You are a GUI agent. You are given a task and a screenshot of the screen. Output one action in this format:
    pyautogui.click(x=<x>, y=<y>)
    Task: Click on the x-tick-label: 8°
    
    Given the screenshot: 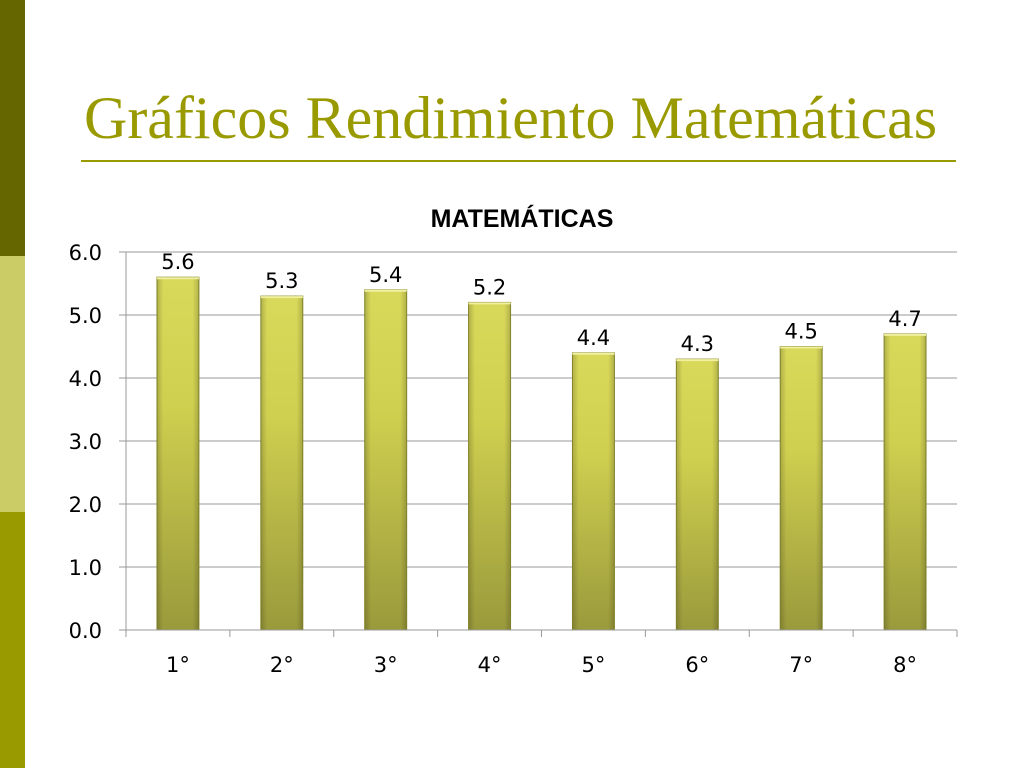 What is the action you would take?
    pyautogui.click(x=905, y=665)
    